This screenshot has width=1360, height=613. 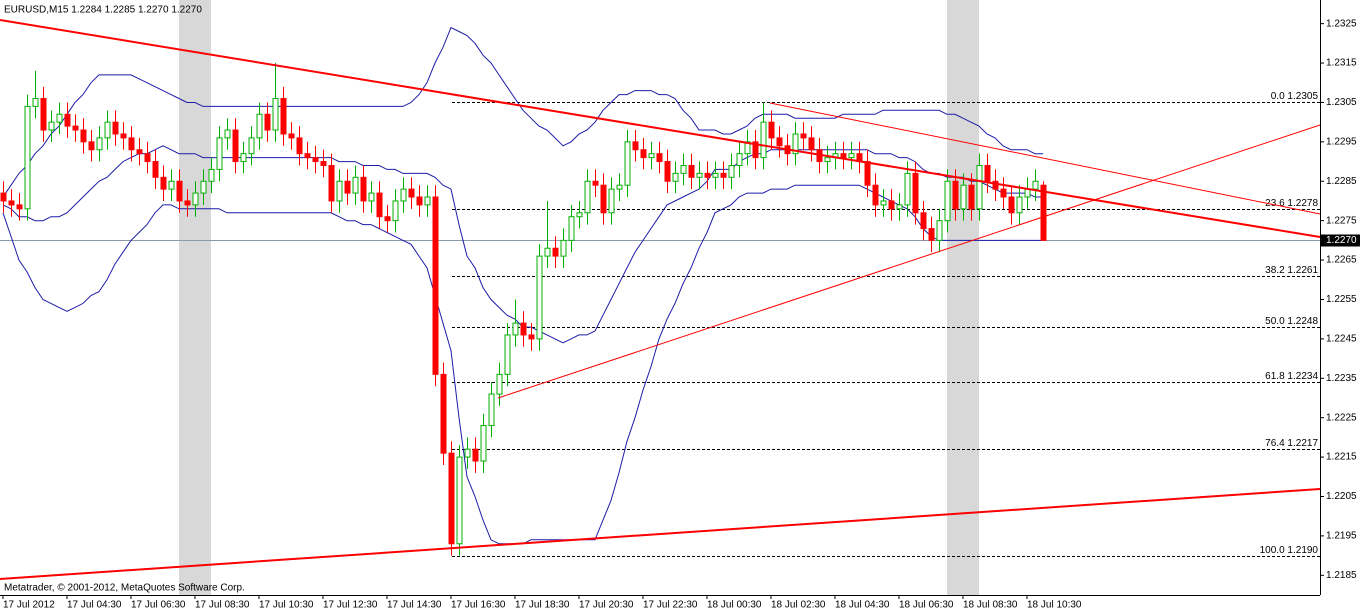 What do you see at coordinates (1341, 457) in the screenshot?
I see `y-tick-label: 1.2215` at bounding box center [1341, 457].